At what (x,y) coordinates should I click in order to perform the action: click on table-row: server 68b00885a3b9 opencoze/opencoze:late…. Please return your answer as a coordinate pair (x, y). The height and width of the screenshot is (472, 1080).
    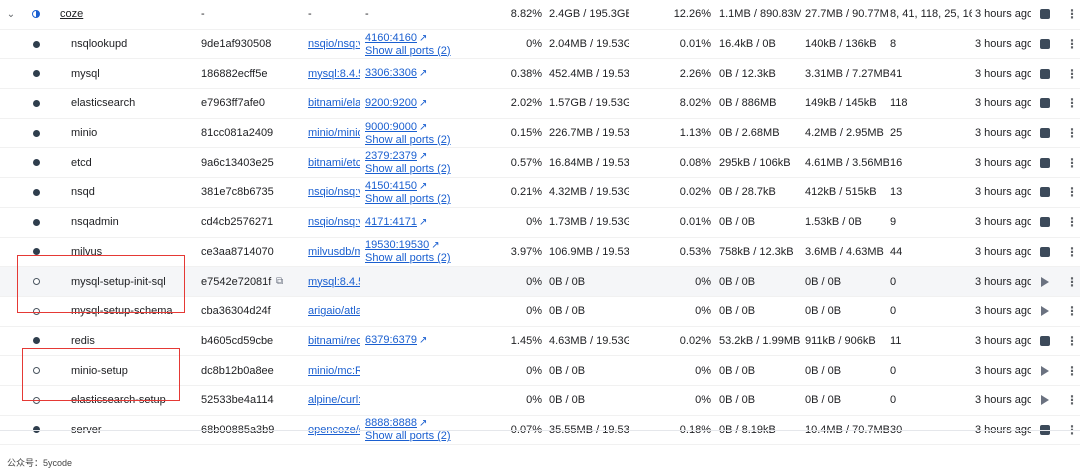
    Looking at the image, I should click on (540, 431).